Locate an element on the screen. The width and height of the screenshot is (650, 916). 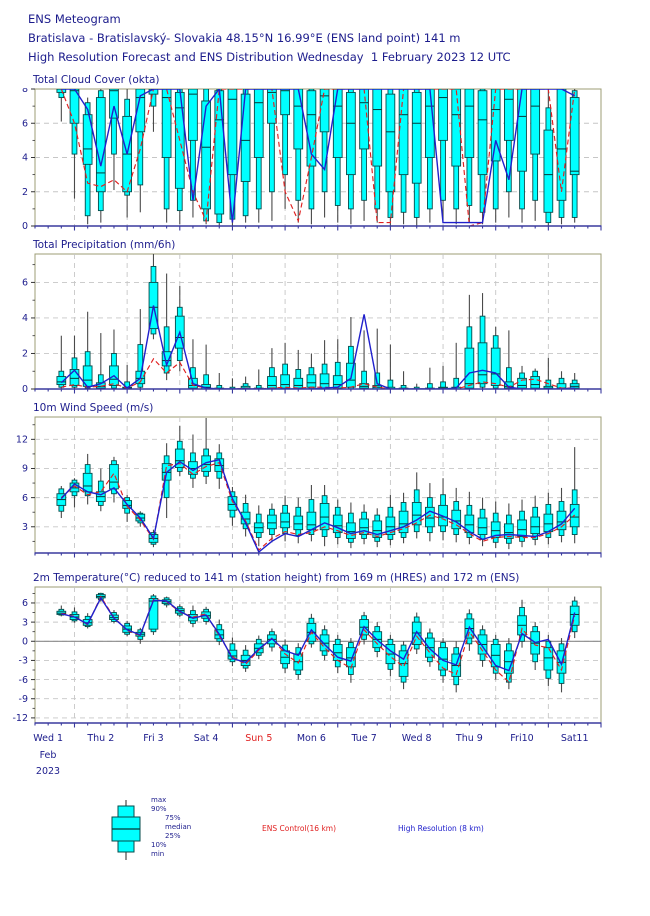
legend-hres-label: High Resolution (8 km) is located at coordinates (441, 828).